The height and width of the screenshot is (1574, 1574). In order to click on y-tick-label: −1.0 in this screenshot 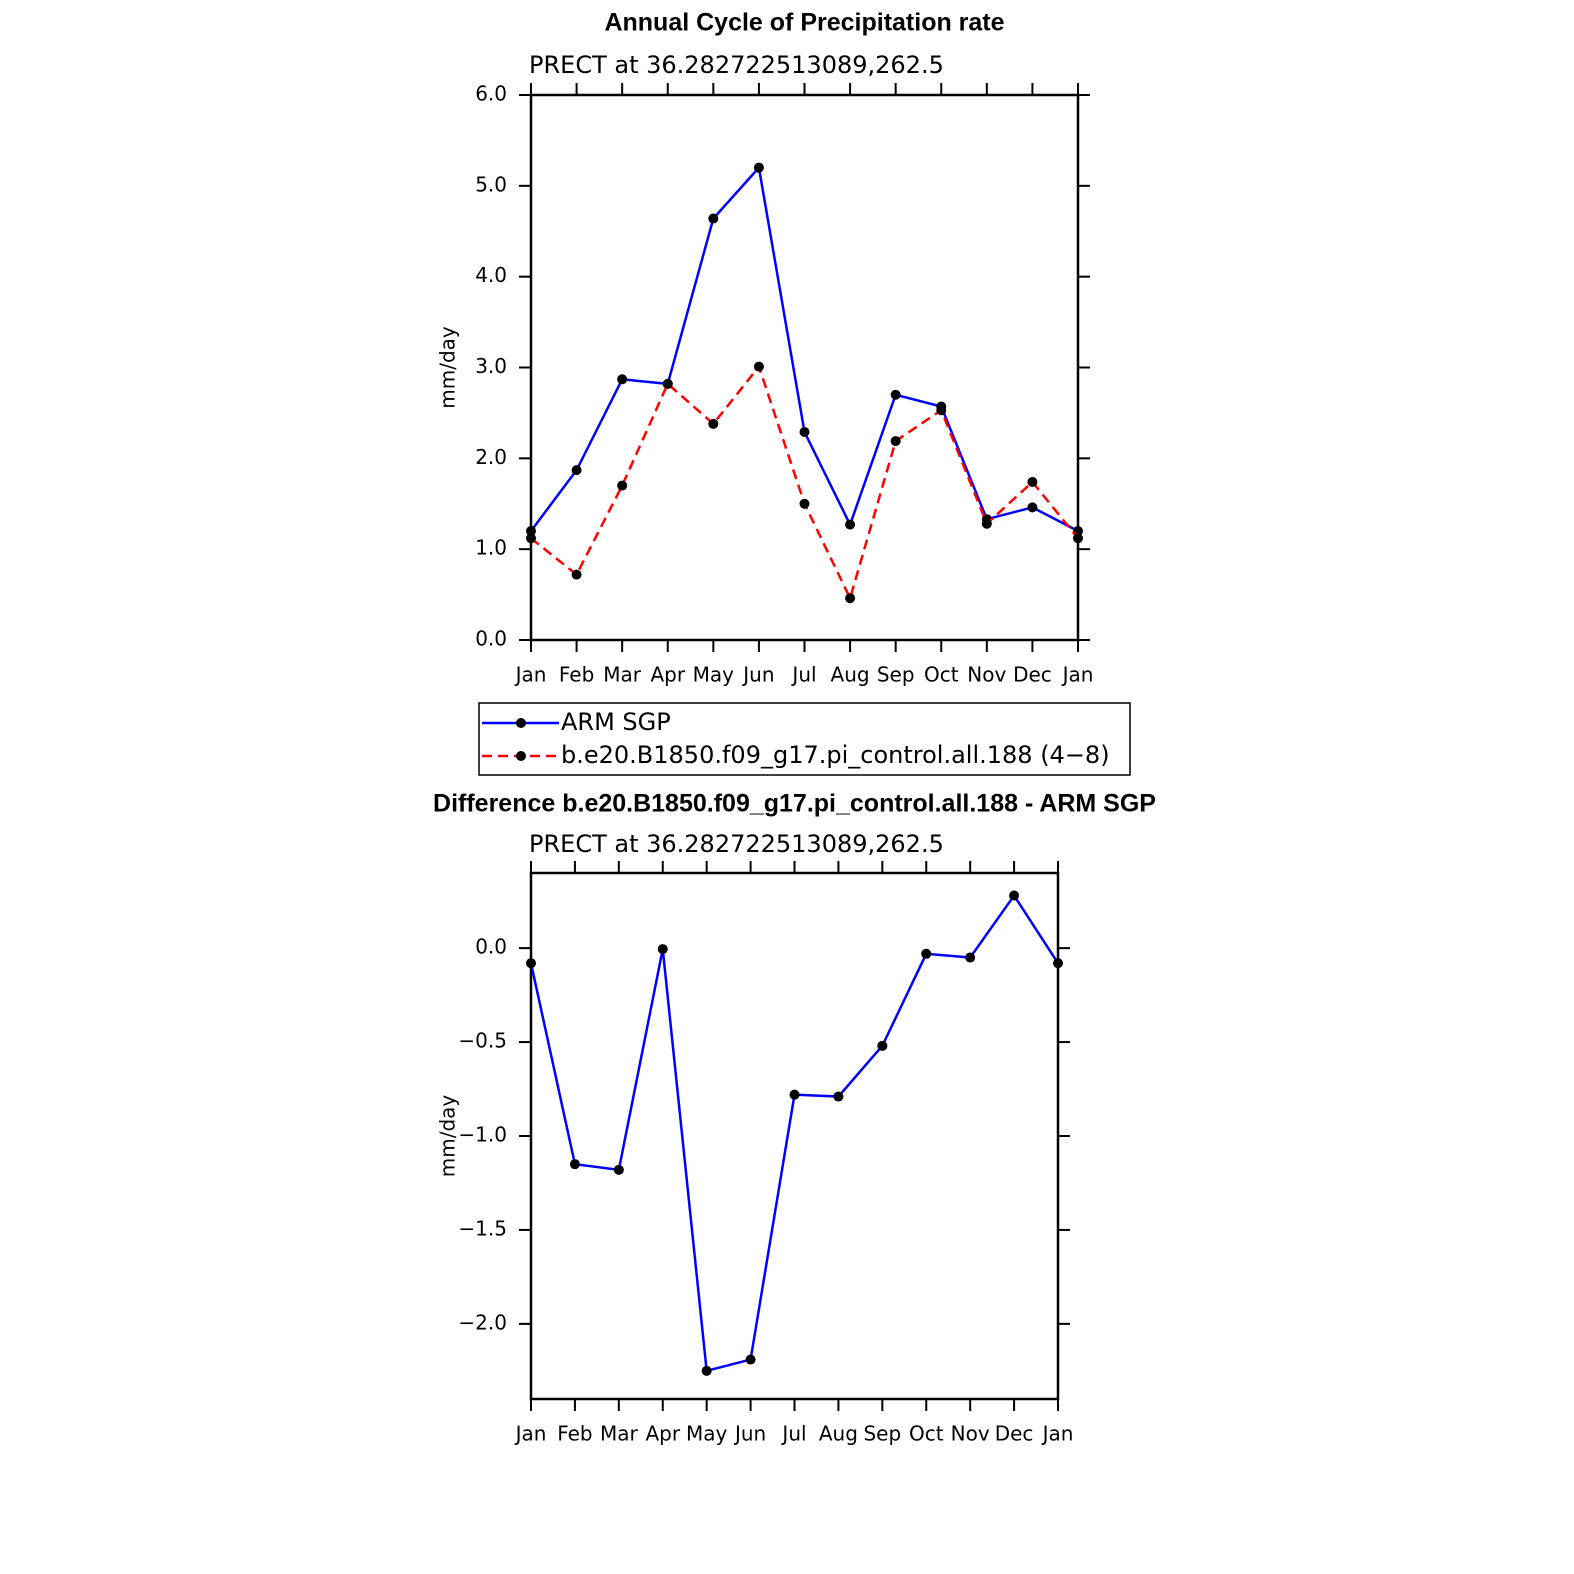, I will do `click(482, 1135)`.